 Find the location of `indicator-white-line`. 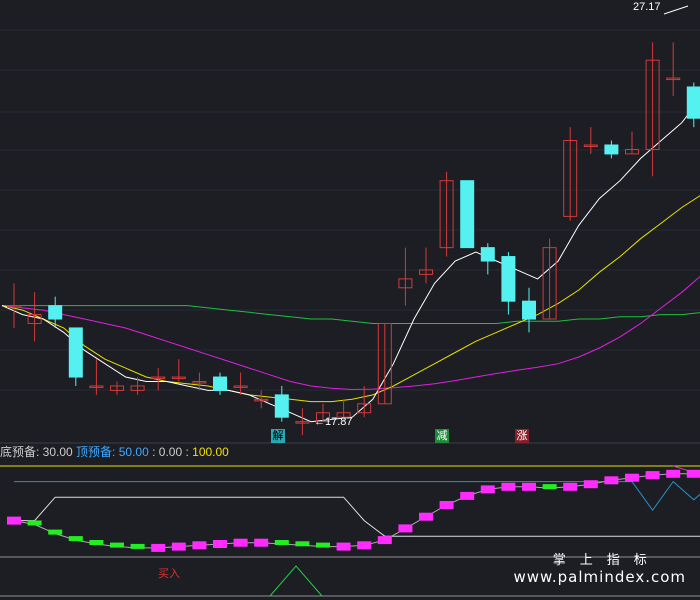

indicator-white-line is located at coordinates (357, 516).